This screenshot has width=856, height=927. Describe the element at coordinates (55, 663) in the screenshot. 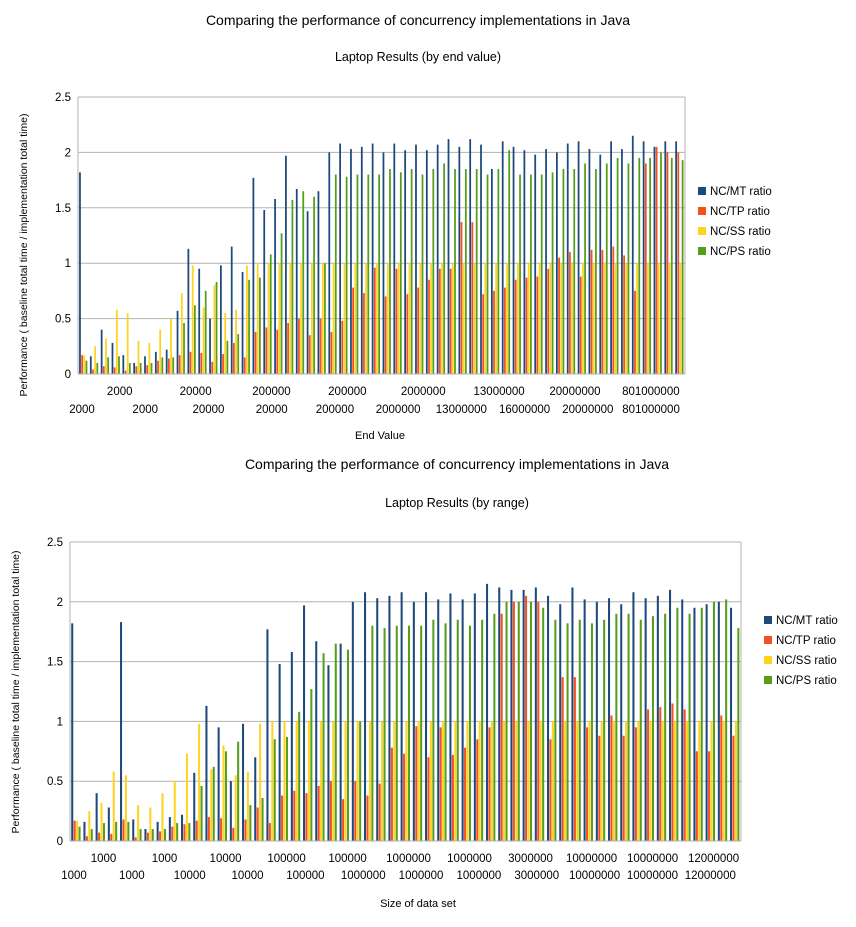

I see `y-tick-label: 1.5` at that location.